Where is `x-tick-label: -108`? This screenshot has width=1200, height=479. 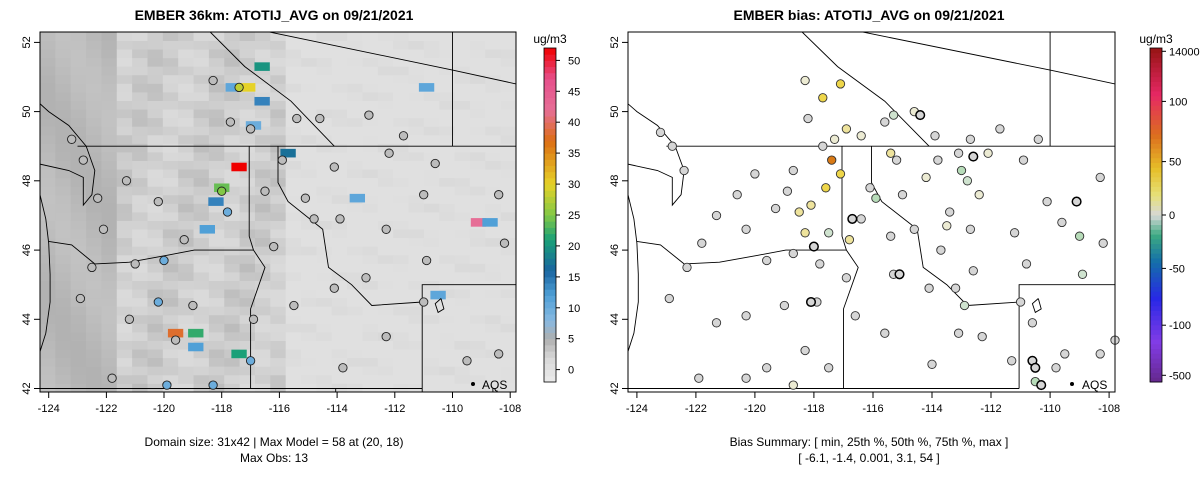
x-tick-label: -108 is located at coordinates (510, 409).